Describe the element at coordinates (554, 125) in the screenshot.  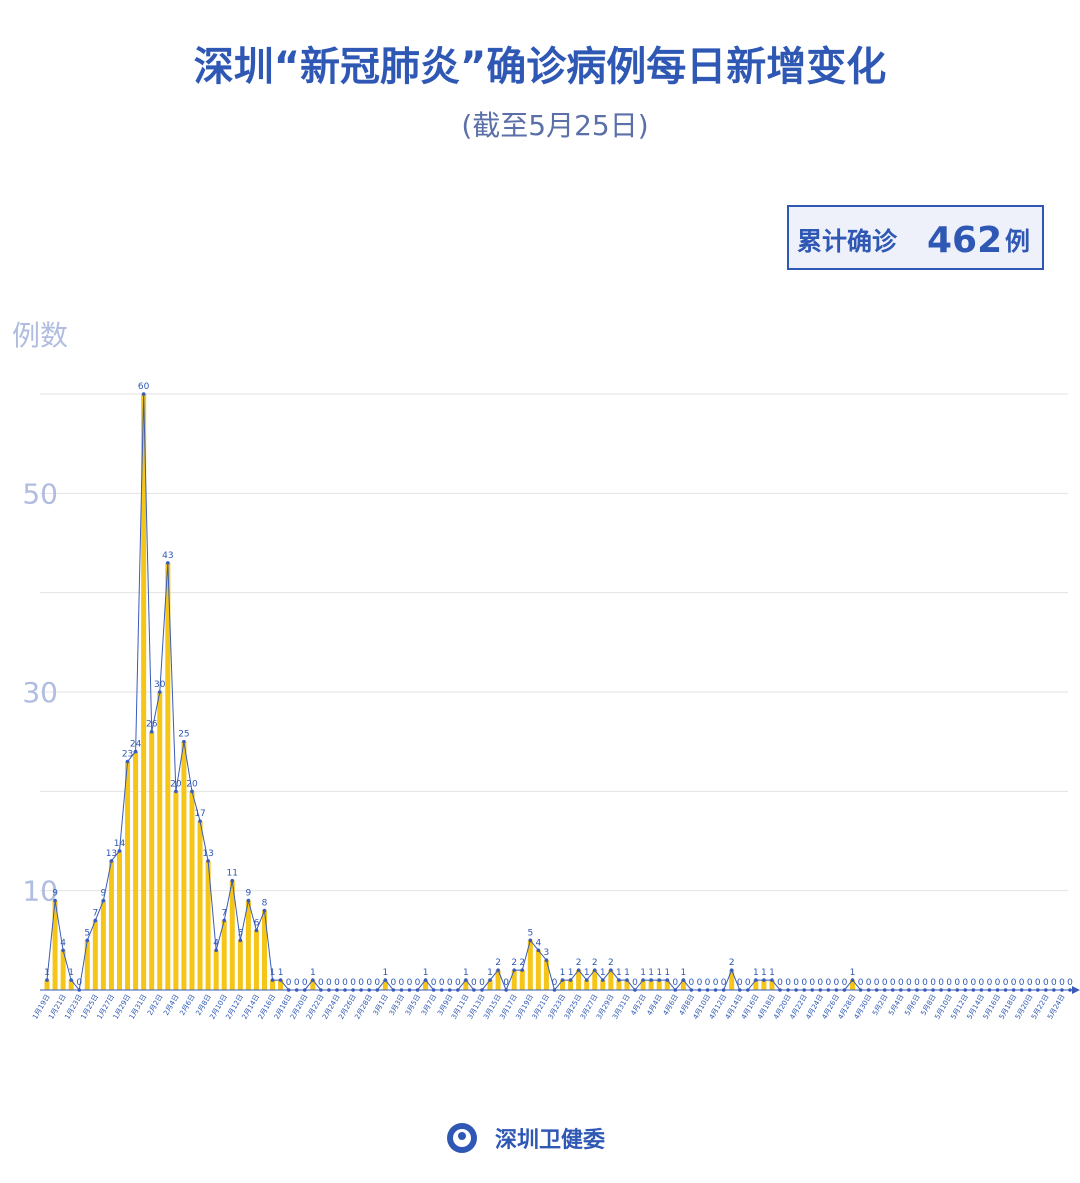
I see `chart-subtitle: (截至5月25日)` at that location.